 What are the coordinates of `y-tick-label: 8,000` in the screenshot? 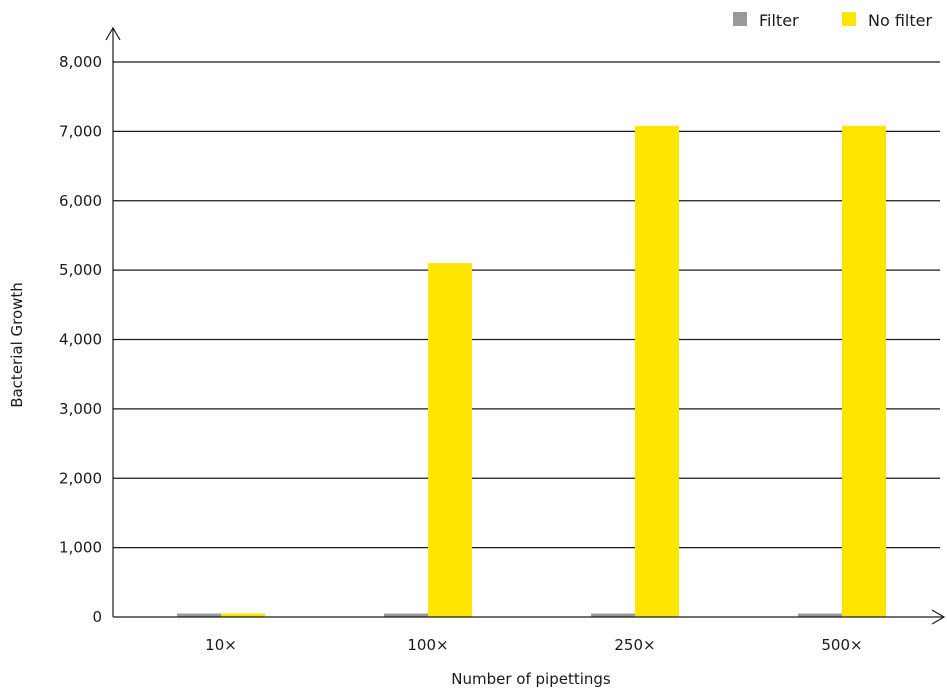 It's located at (80, 62).